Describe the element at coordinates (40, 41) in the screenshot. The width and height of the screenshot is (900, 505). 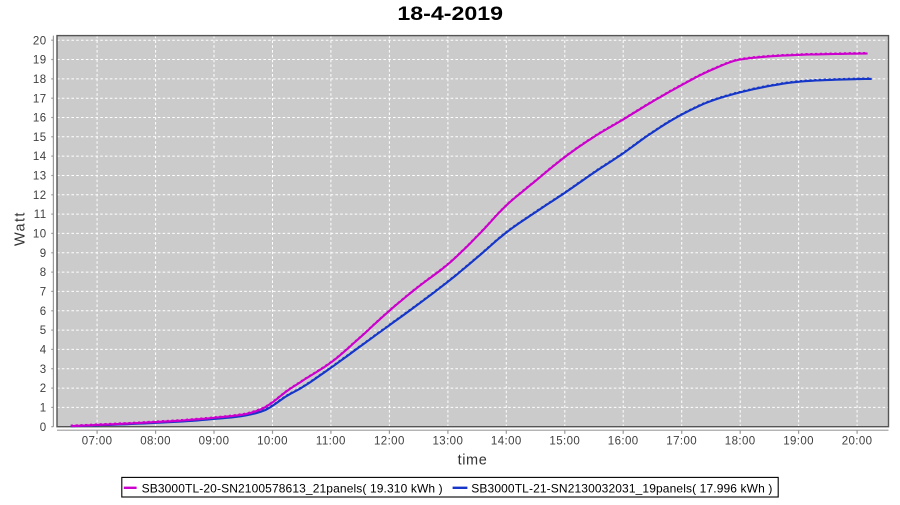
I see `svg-text: 20` at that location.